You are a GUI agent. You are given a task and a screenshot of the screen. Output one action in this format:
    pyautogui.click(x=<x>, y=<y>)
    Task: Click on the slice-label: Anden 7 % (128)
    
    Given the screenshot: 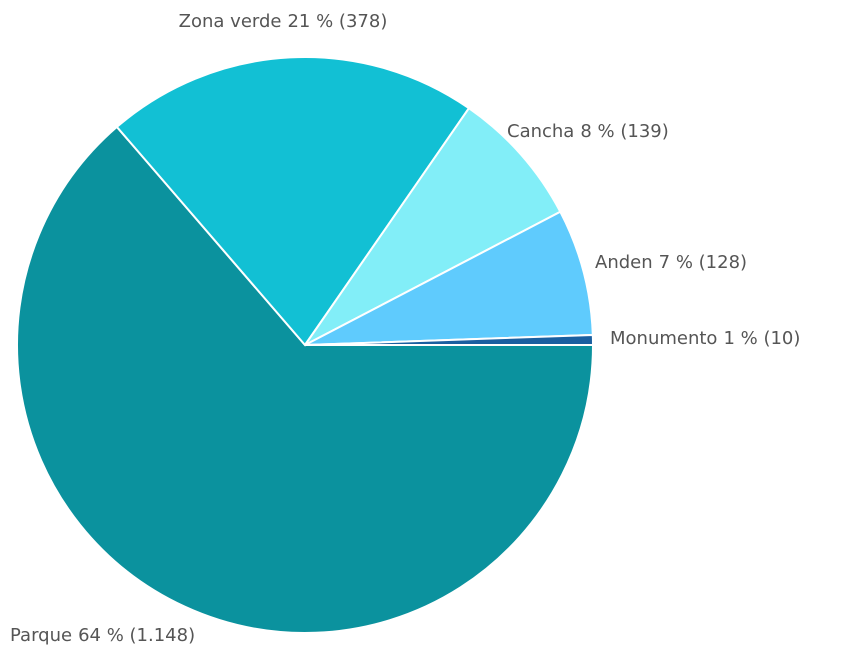 What is the action you would take?
    pyautogui.click(x=671, y=262)
    